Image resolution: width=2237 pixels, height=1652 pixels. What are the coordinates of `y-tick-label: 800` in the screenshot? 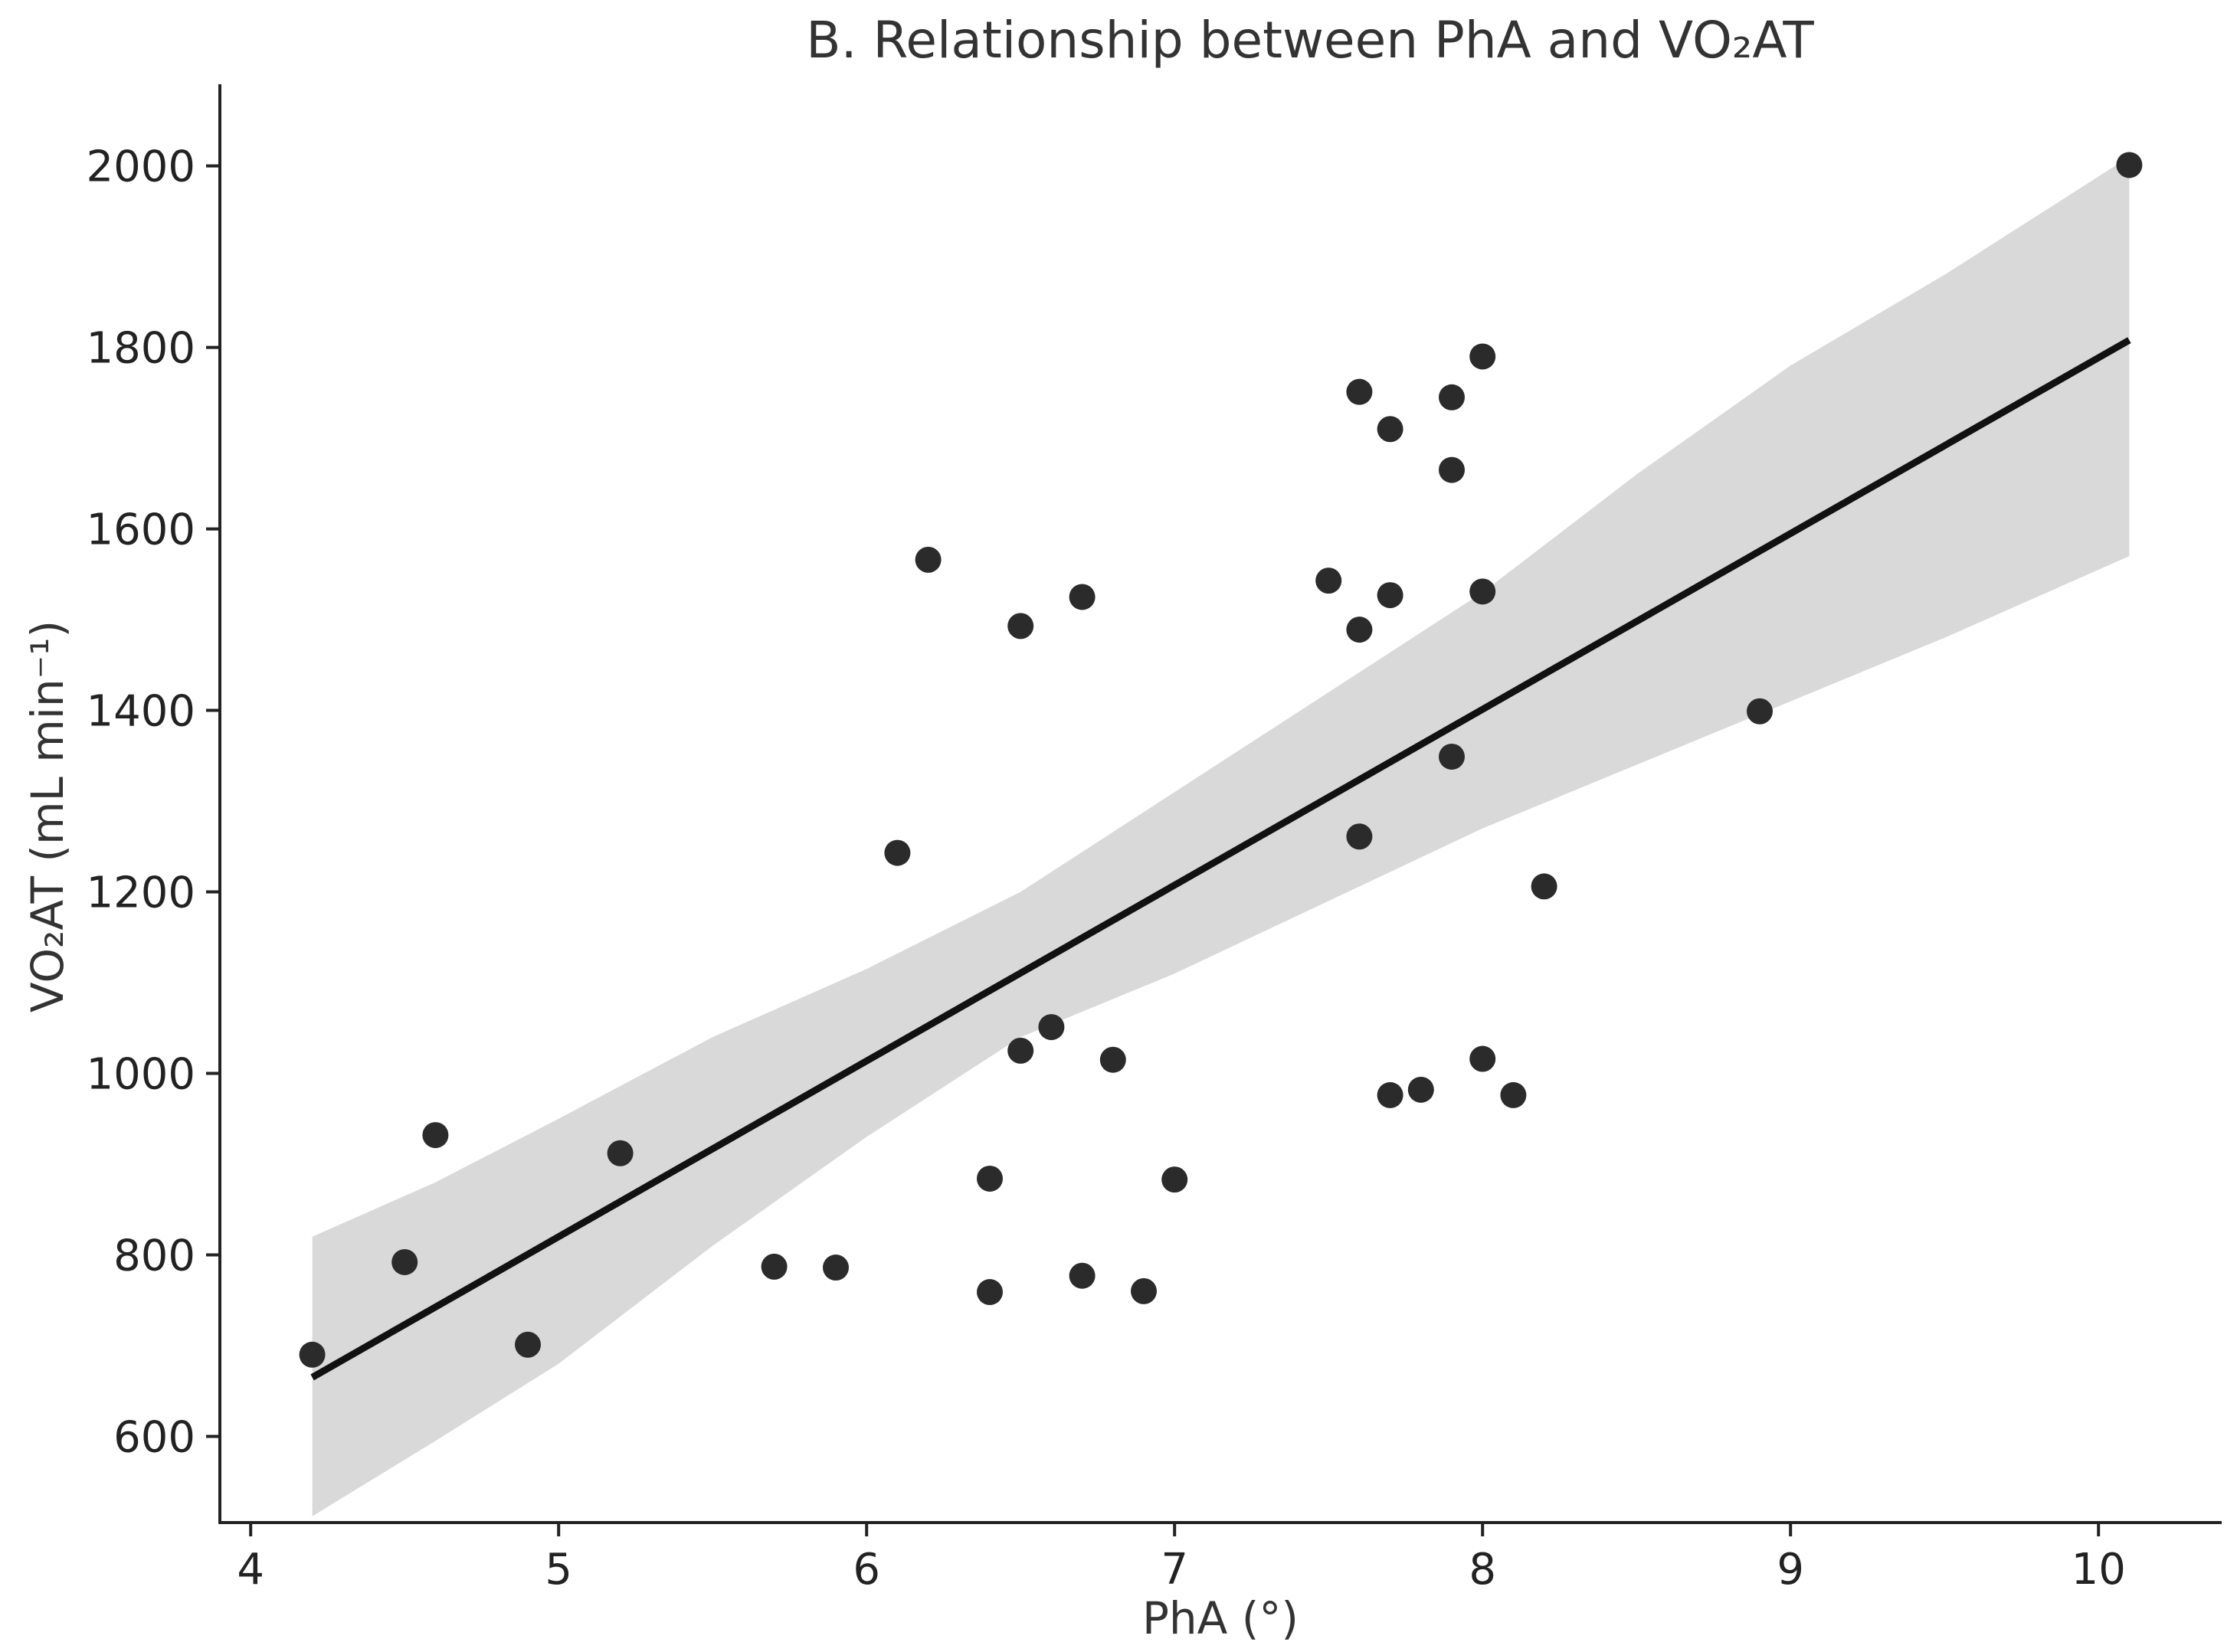 It's located at (154, 1256).